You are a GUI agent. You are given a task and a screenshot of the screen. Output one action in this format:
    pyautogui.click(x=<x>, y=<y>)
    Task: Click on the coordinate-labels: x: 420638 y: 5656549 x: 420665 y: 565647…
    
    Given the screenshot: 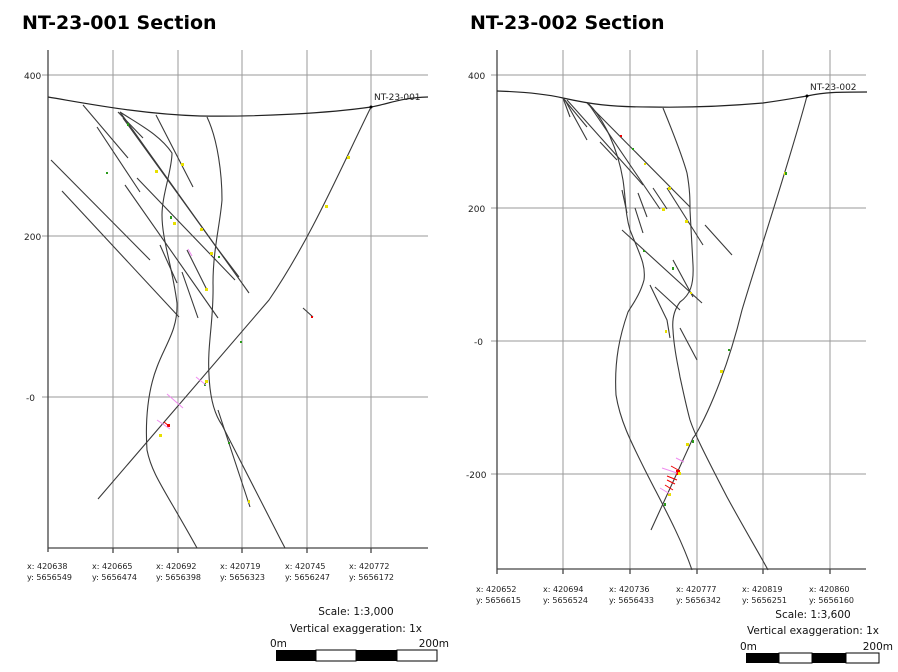 What is the action you would take?
    pyautogui.click(x=210, y=572)
    